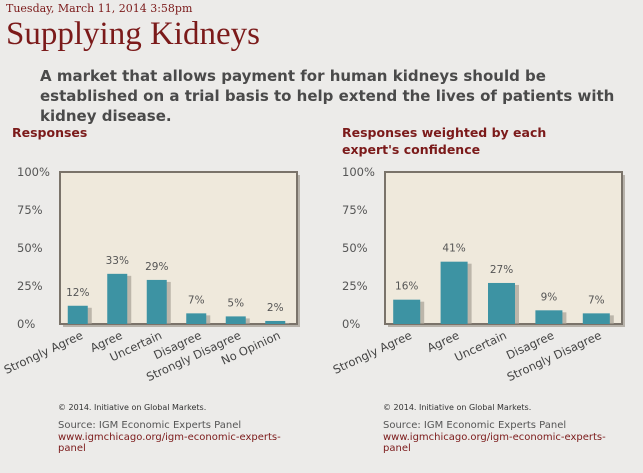 The height and width of the screenshot is (473, 643). What do you see at coordinates (133, 34) in the screenshot?
I see `page-title: Supplying Kidneys` at bounding box center [133, 34].